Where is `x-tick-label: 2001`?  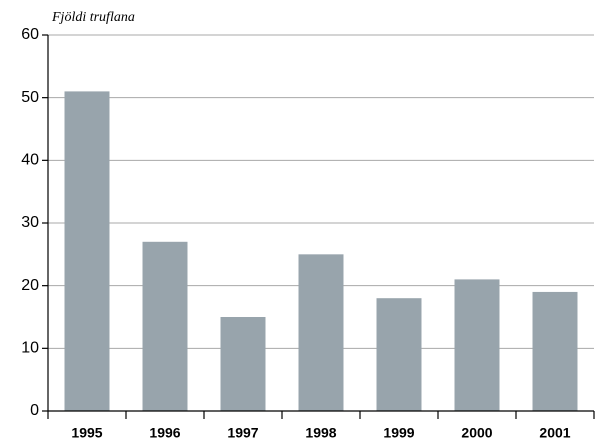 x-tick-label: 2001 is located at coordinates (554, 433).